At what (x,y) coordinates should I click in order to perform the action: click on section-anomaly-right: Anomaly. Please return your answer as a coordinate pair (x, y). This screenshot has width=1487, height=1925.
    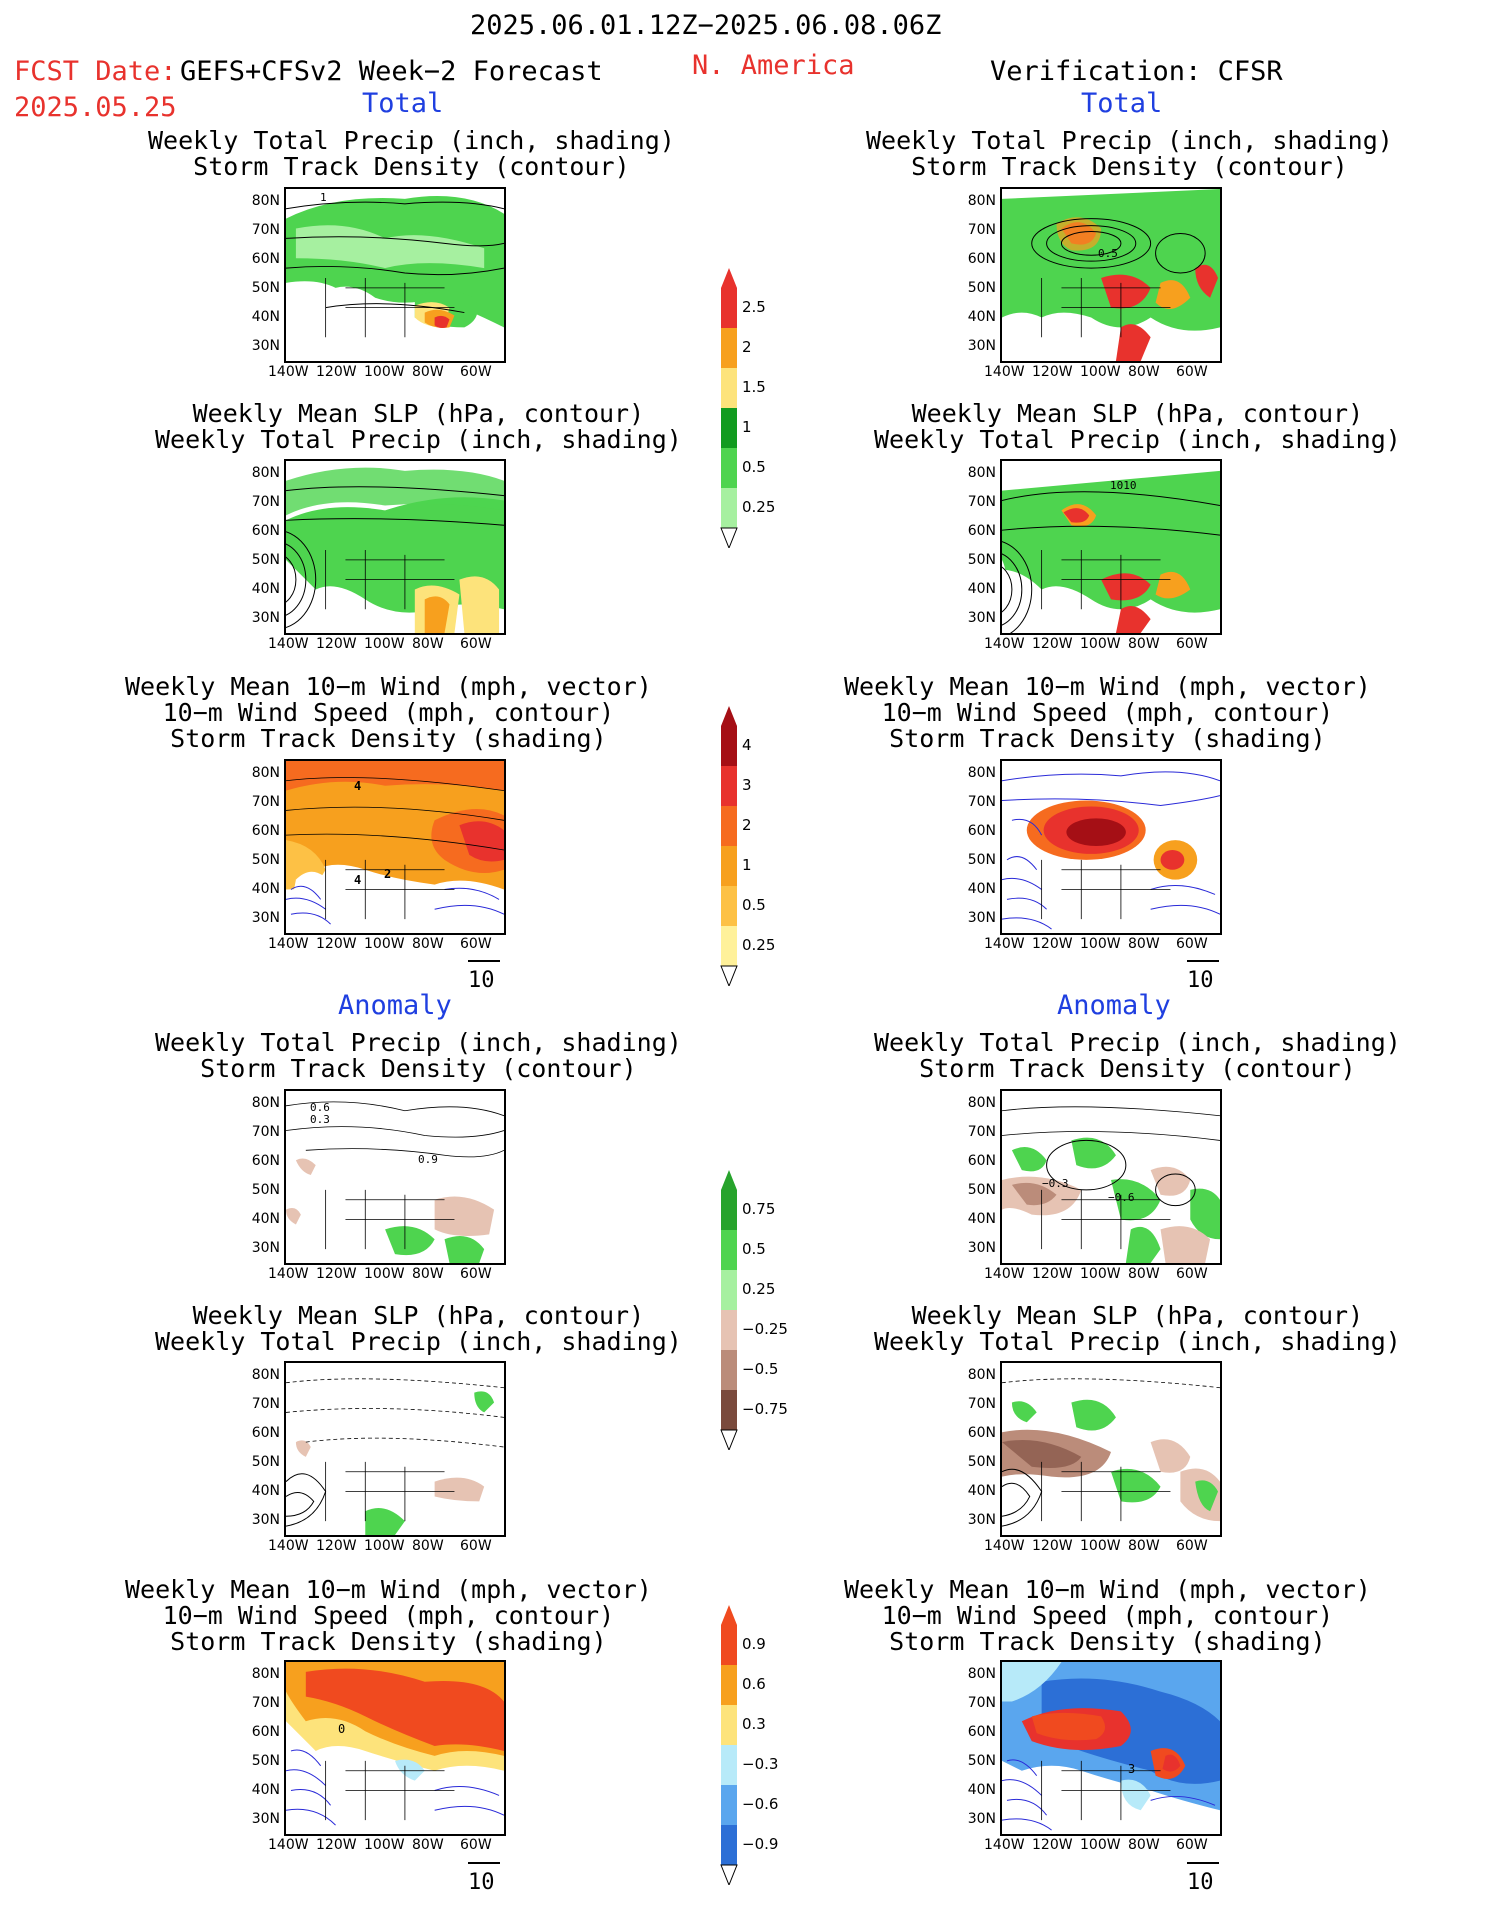
    Looking at the image, I should click on (1114, 1005).